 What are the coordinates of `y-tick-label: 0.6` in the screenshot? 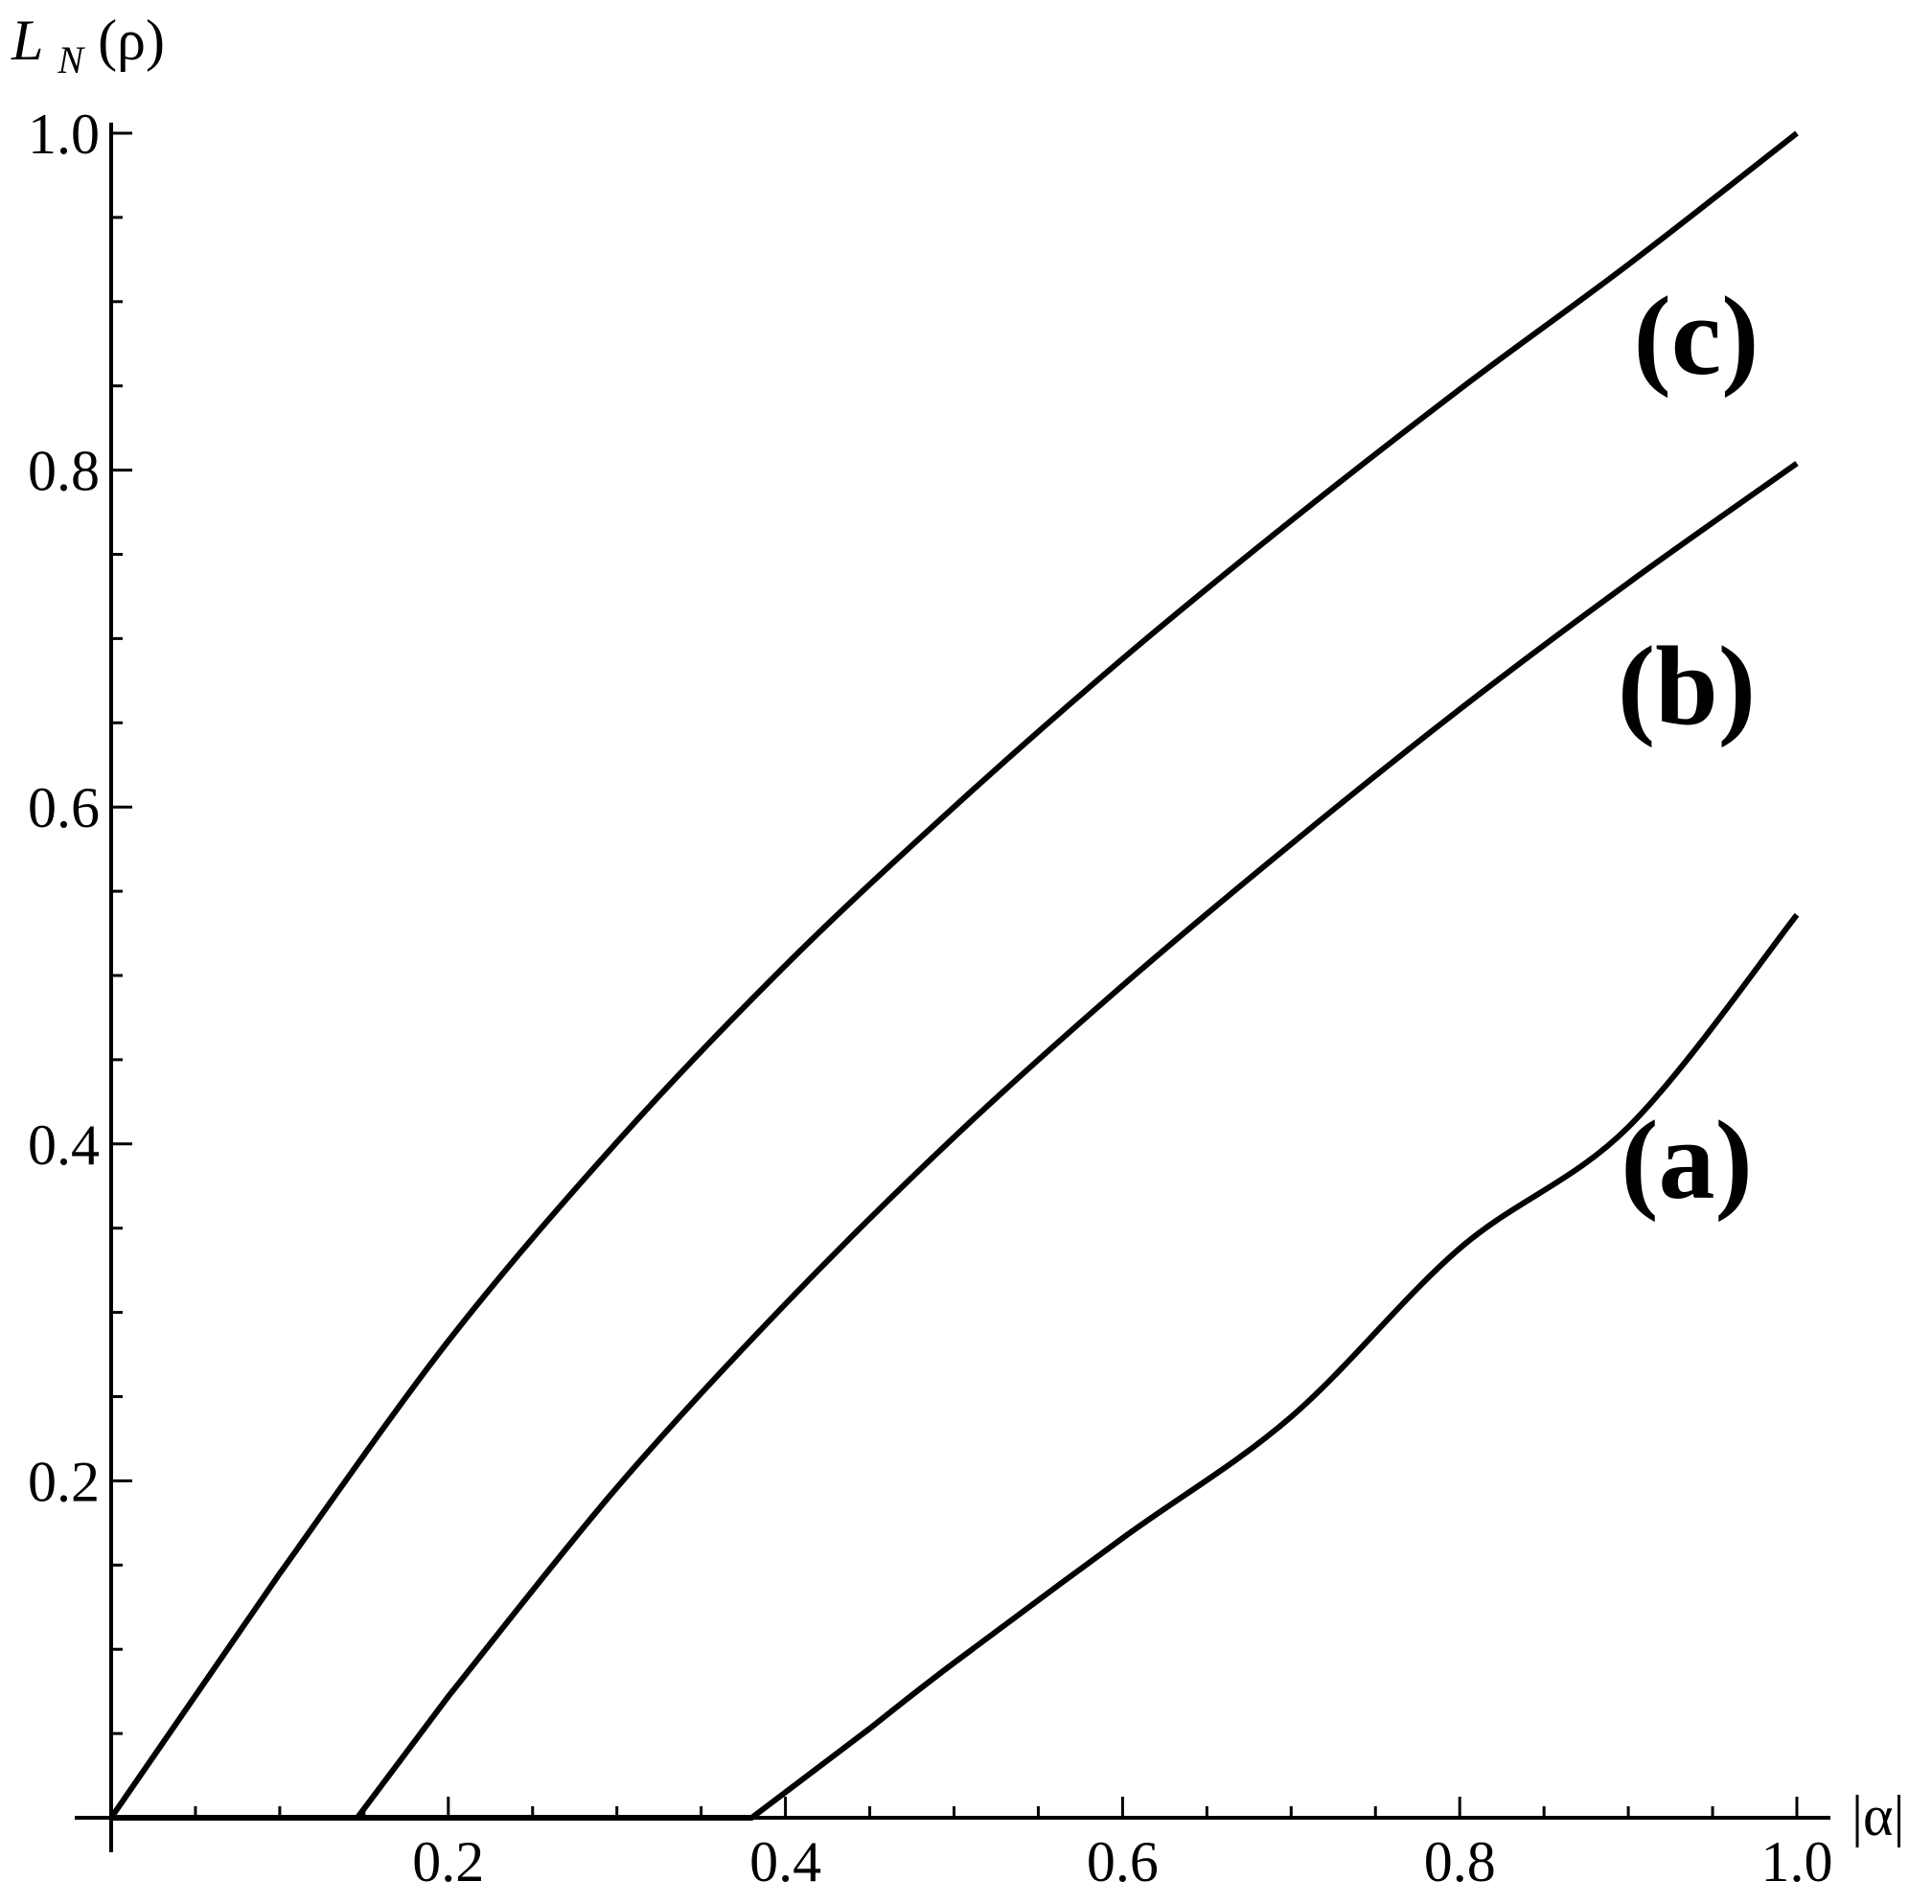 It's located at (64, 808).